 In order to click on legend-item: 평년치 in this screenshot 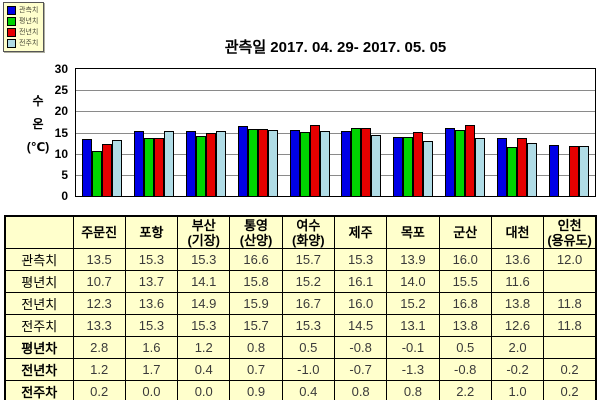, I will do `click(22, 21)`.